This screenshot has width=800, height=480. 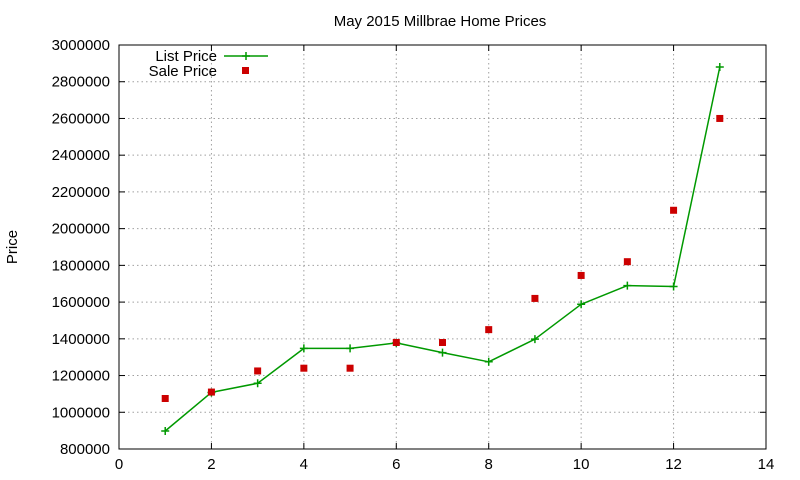 What do you see at coordinates (85, 449) in the screenshot?
I see `y-tick-label: 800000` at bounding box center [85, 449].